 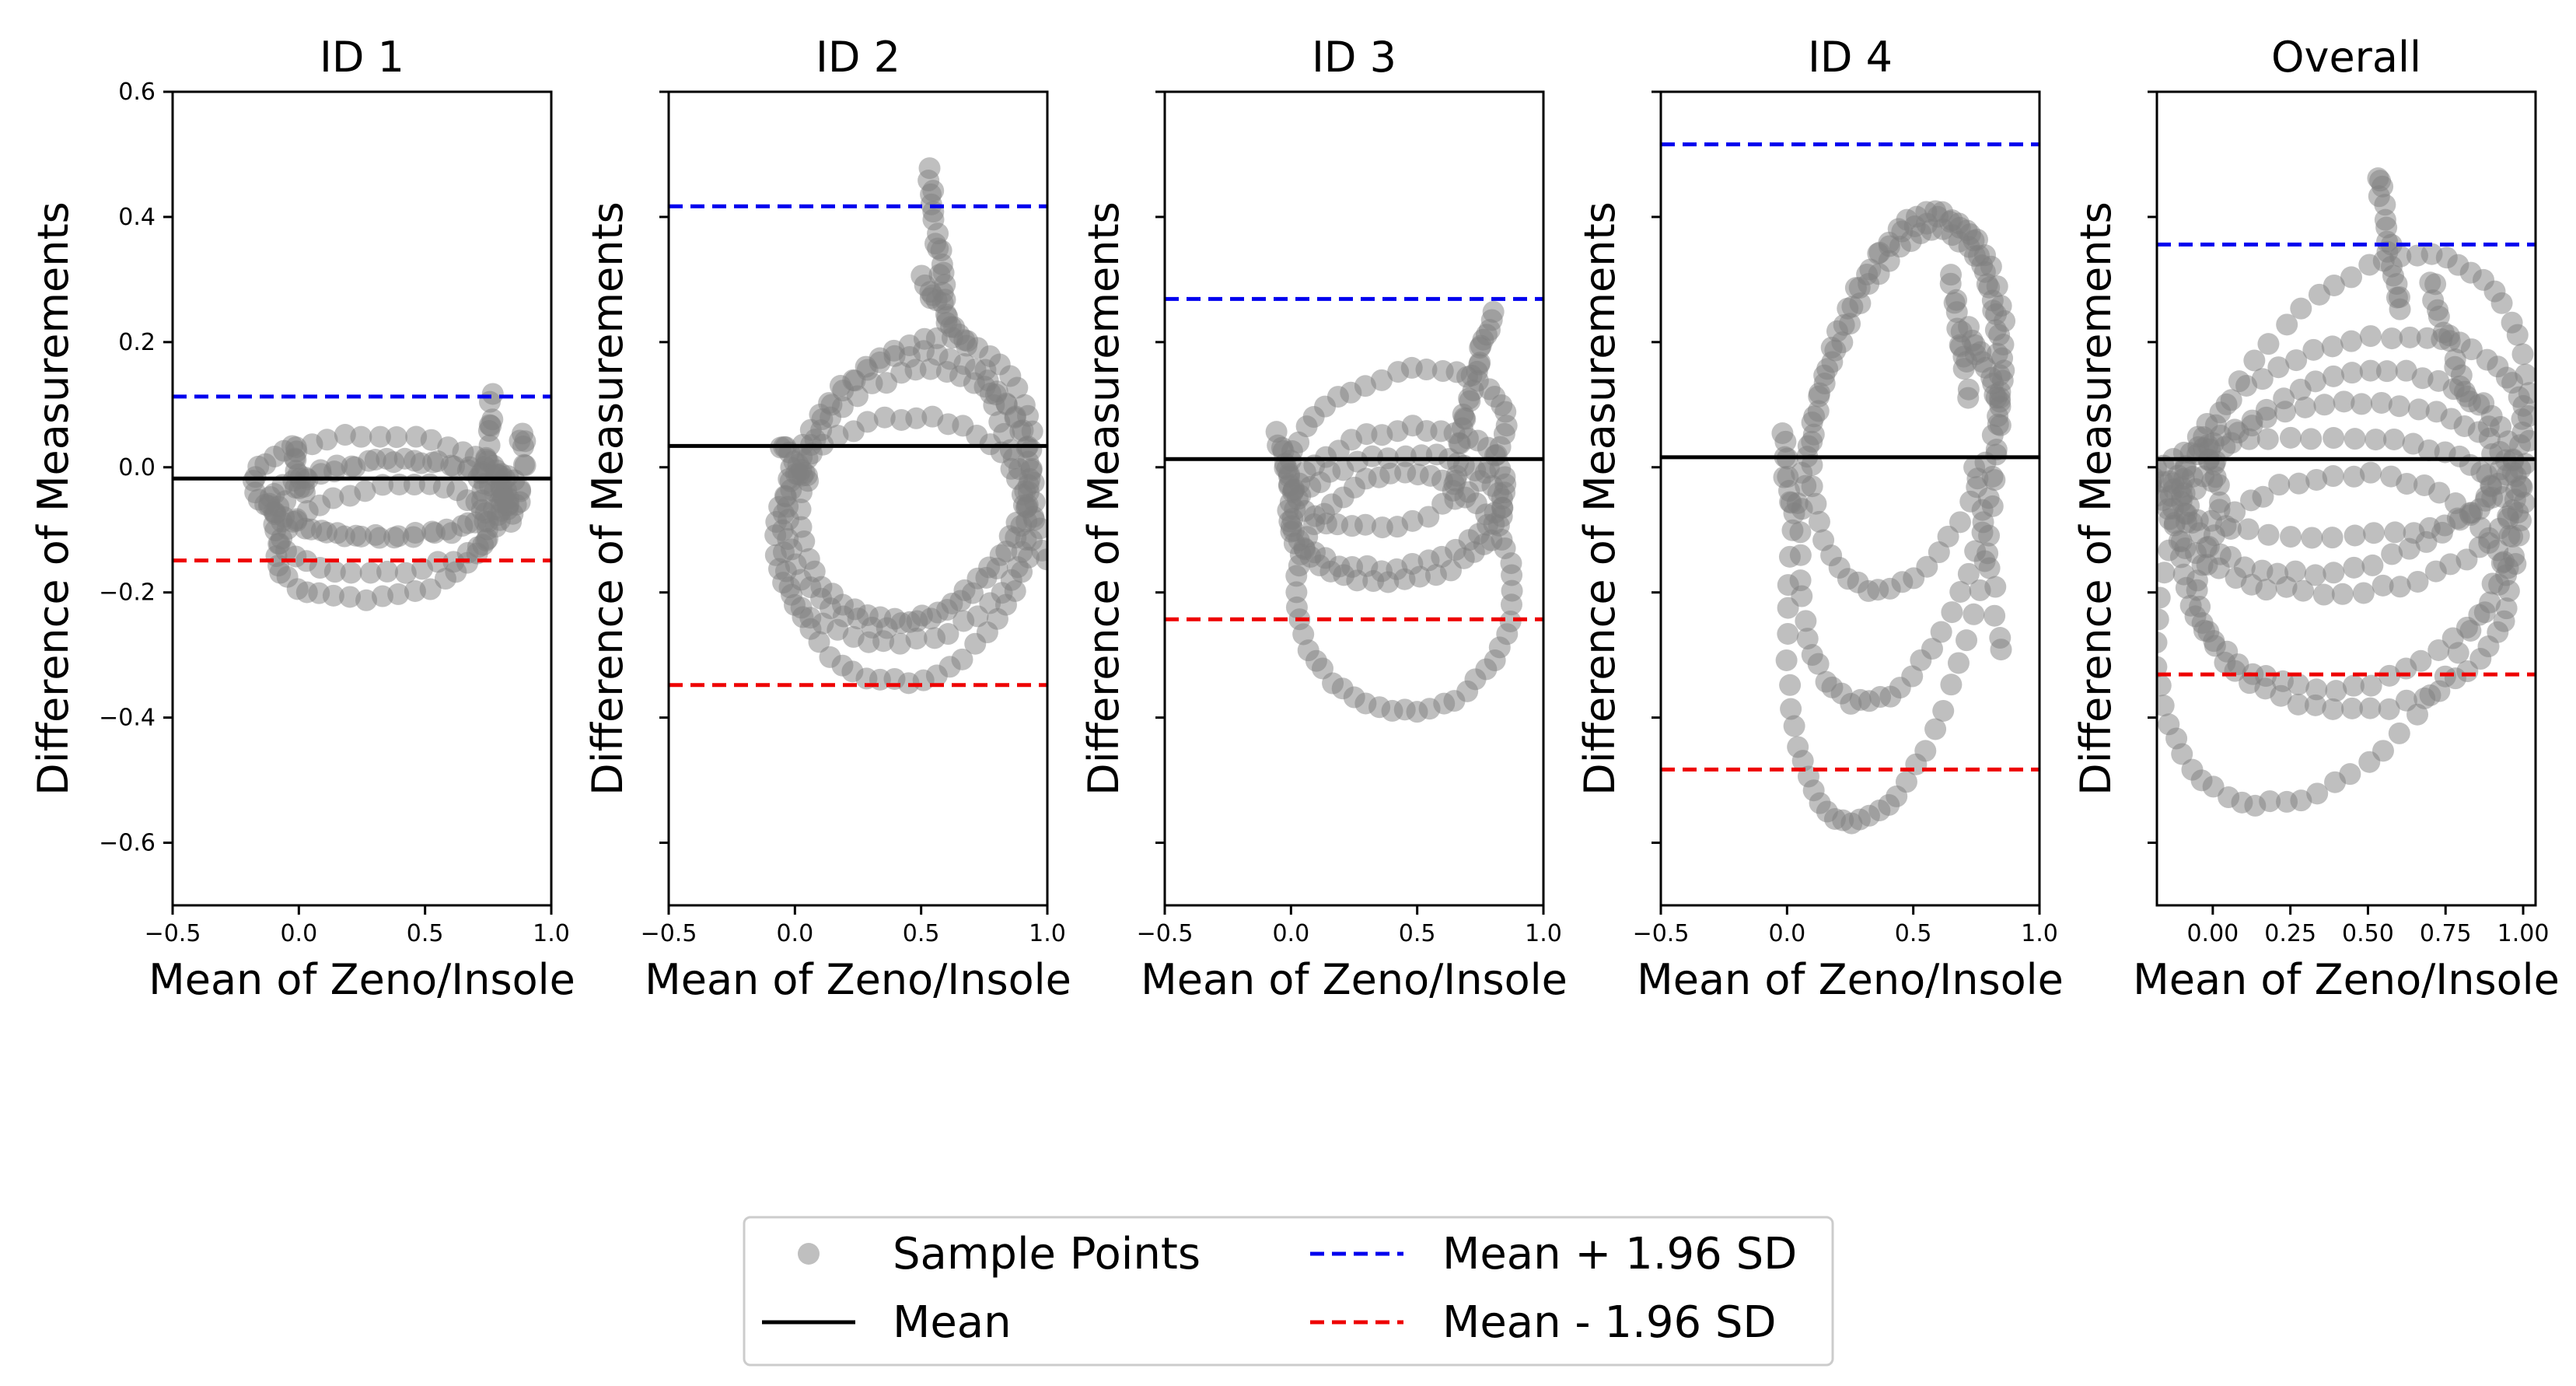 What do you see at coordinates (2368, 934) in the screenshot?
I see `x-tick-label: 0.50` at bounding box center [2368, 934].